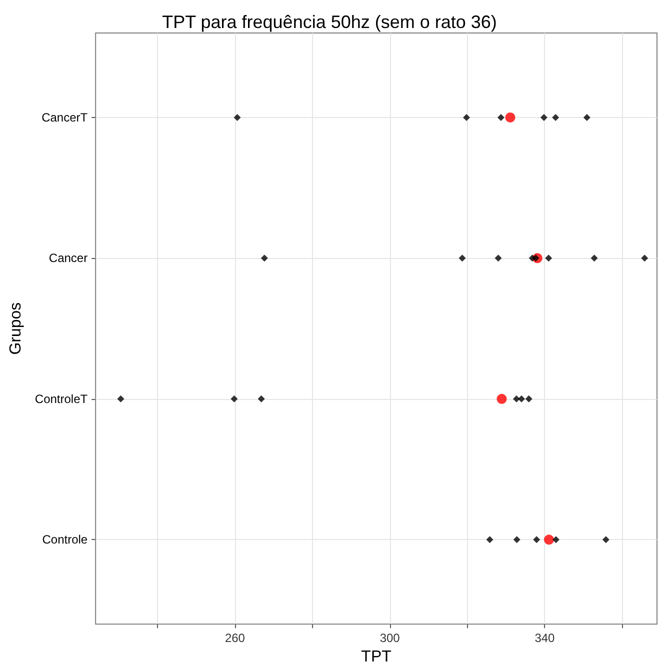  I want to click on y-axis-title: Grupos, so click(16, 328).